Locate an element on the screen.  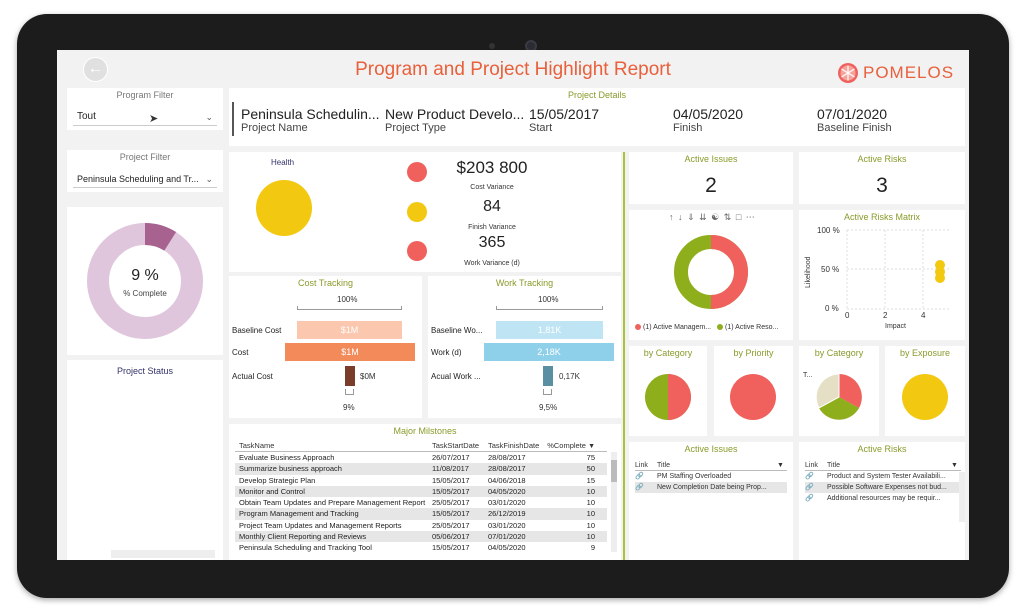
active-issues-card: Active Issues 2 is located at coordinates (711, 178).